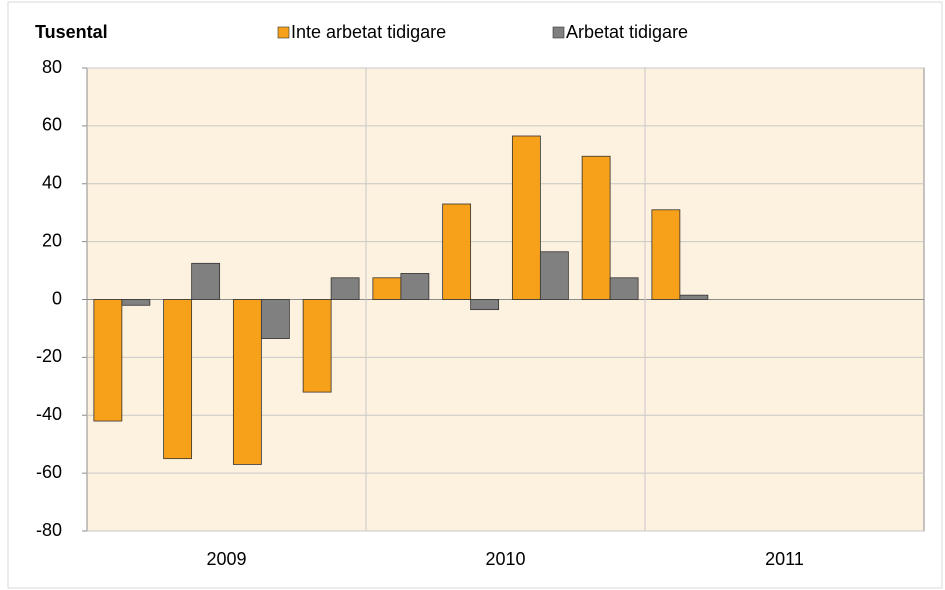  What do you see at coordinates (49, 356) in the screenshot?
I see `y-tick-label: -20` at bounding box center [49, 356].